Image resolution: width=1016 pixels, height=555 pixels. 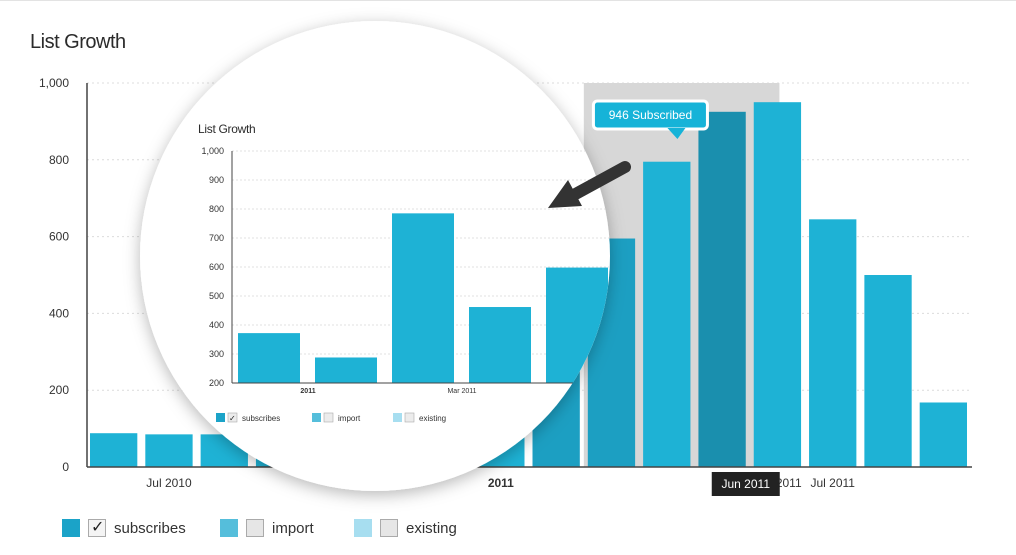 What do you see at coordinates (349, 418) in the screenshot?
I see `zoom-legend-label: import` at bounding box center [349, 418].